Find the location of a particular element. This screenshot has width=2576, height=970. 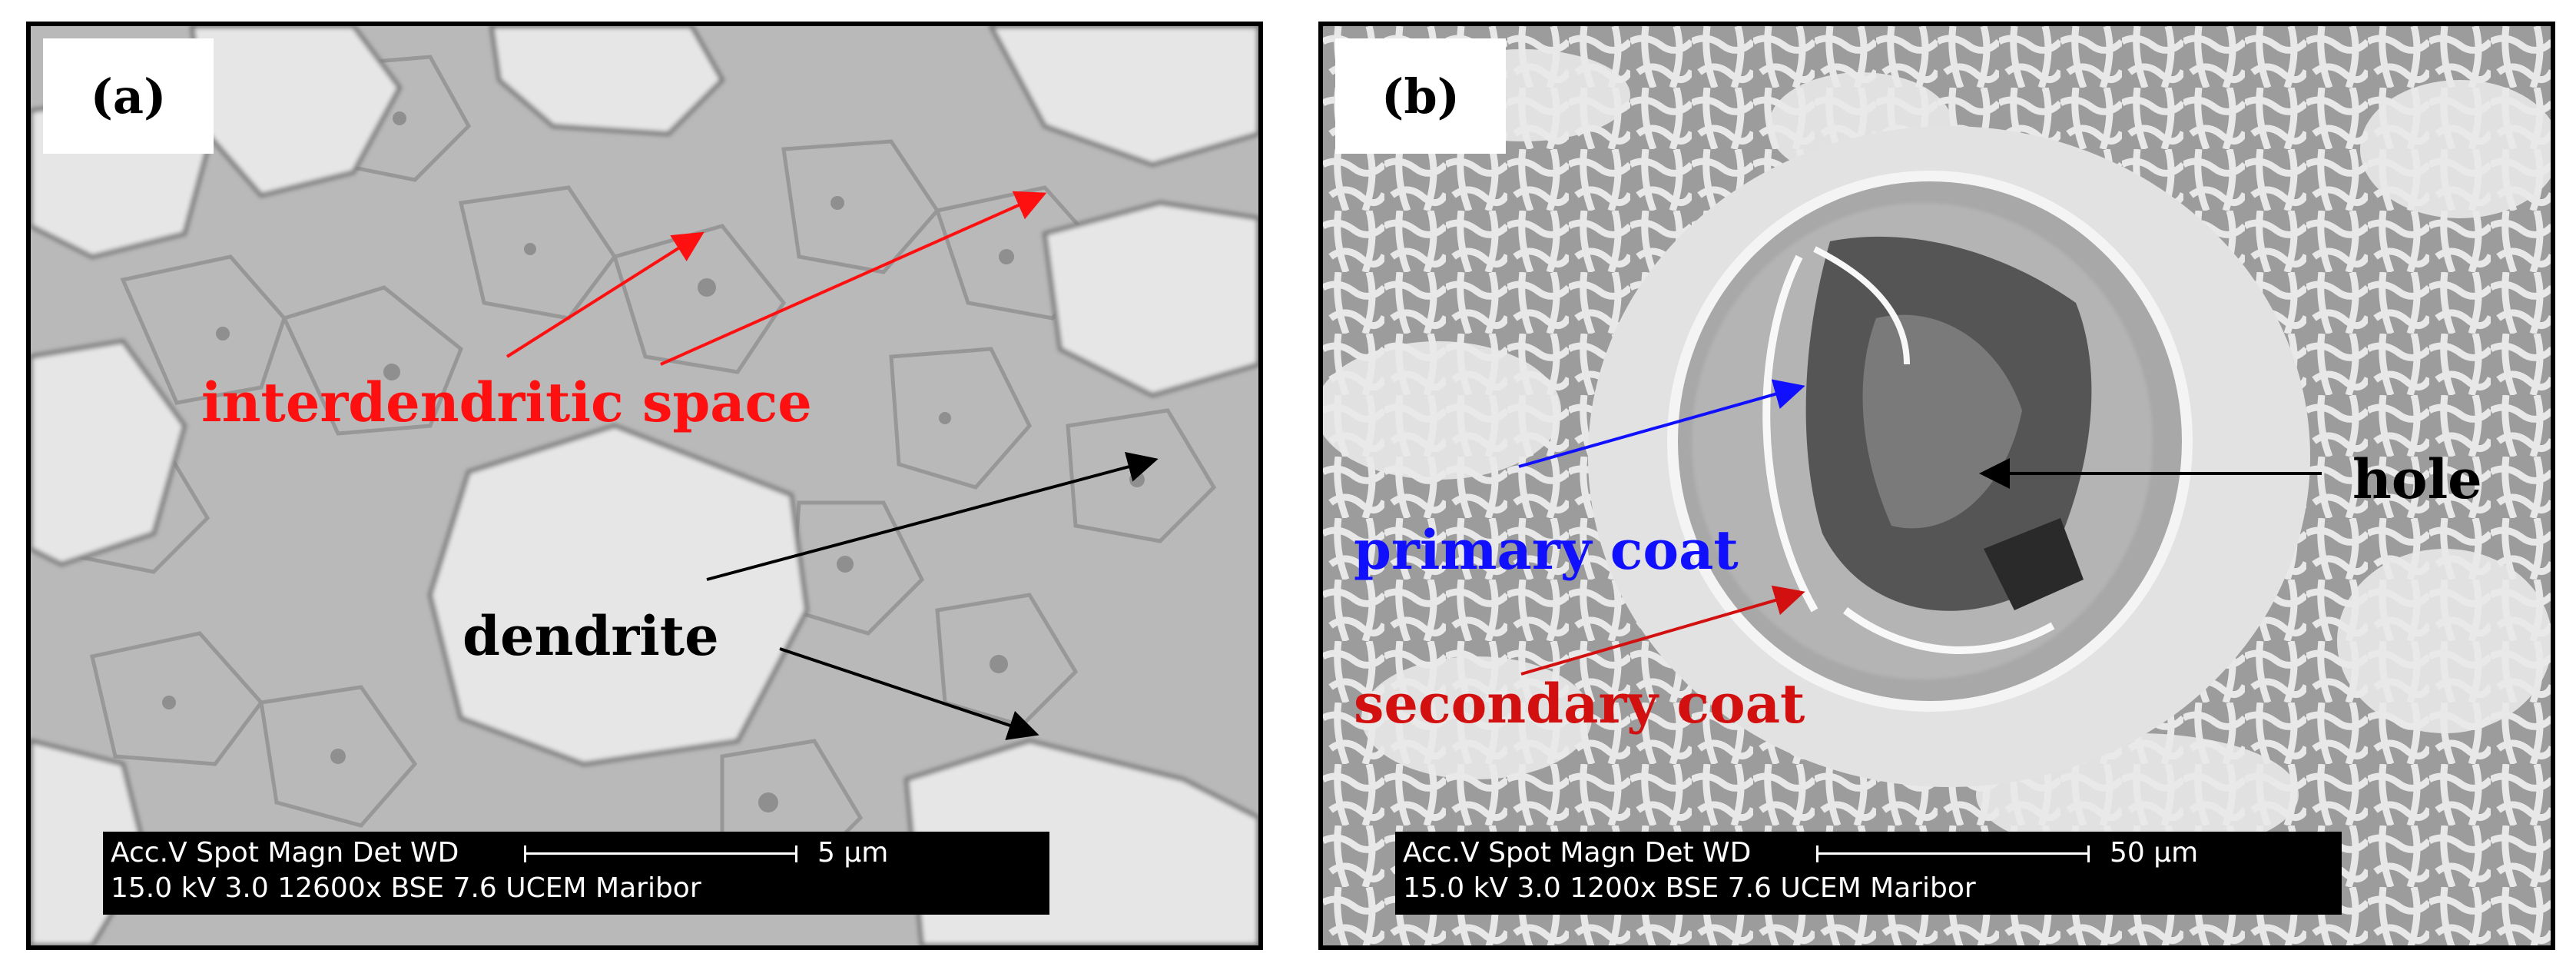

scale-label-b: 50 µm is located at coordinates (2154, 853).